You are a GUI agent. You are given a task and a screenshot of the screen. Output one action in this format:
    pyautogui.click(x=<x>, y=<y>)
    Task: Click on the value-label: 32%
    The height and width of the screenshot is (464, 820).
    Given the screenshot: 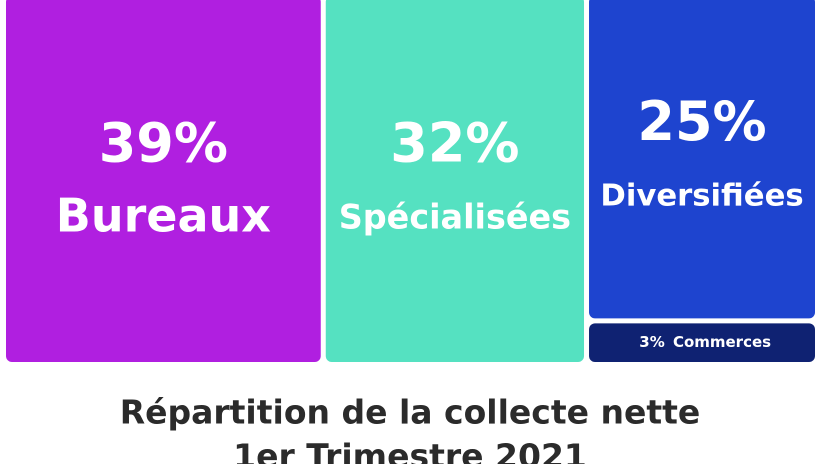 What is the action you would take?
    pyautogui.click(x=454, y=143)
    